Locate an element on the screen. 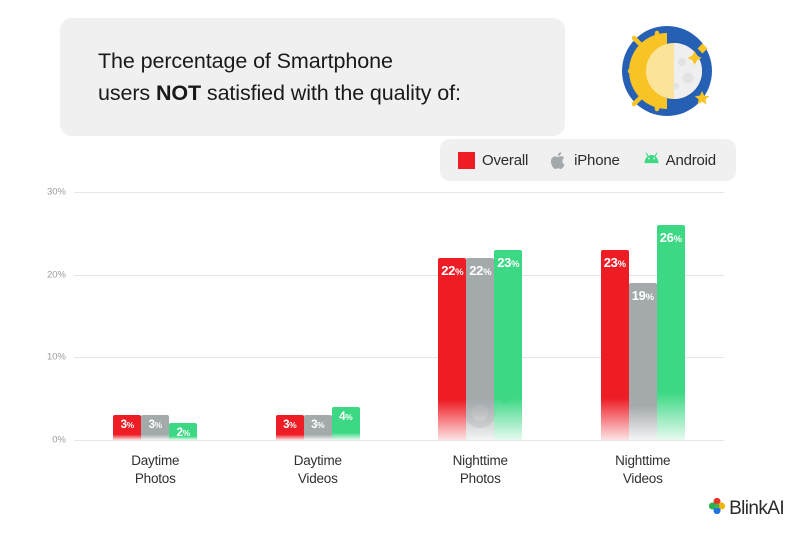 This screenshot has height=534, width=800. bar-iphone-2: 3% is located at coordinates (317, 427).